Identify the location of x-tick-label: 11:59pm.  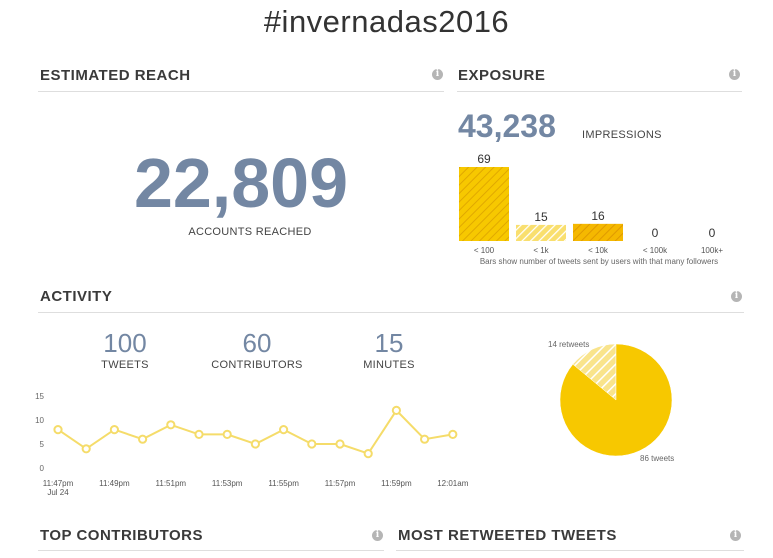
(396, 483).